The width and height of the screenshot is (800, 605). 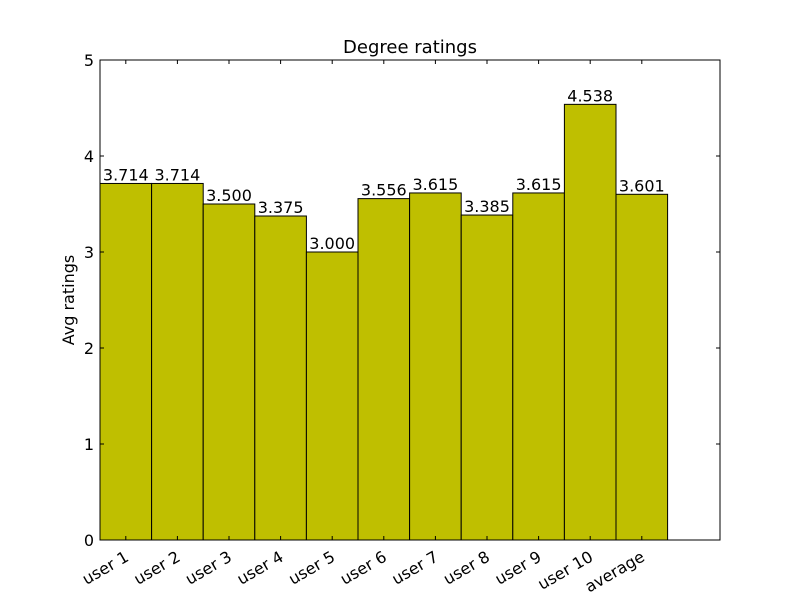 I want to click on value-label-3: 3.500, so click(x=229, y=195).